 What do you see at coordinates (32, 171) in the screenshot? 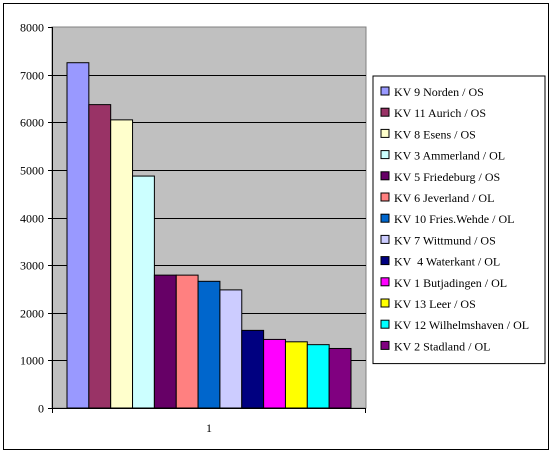
I see `y-tick-label: 5000` at bounding box center [32, 171].